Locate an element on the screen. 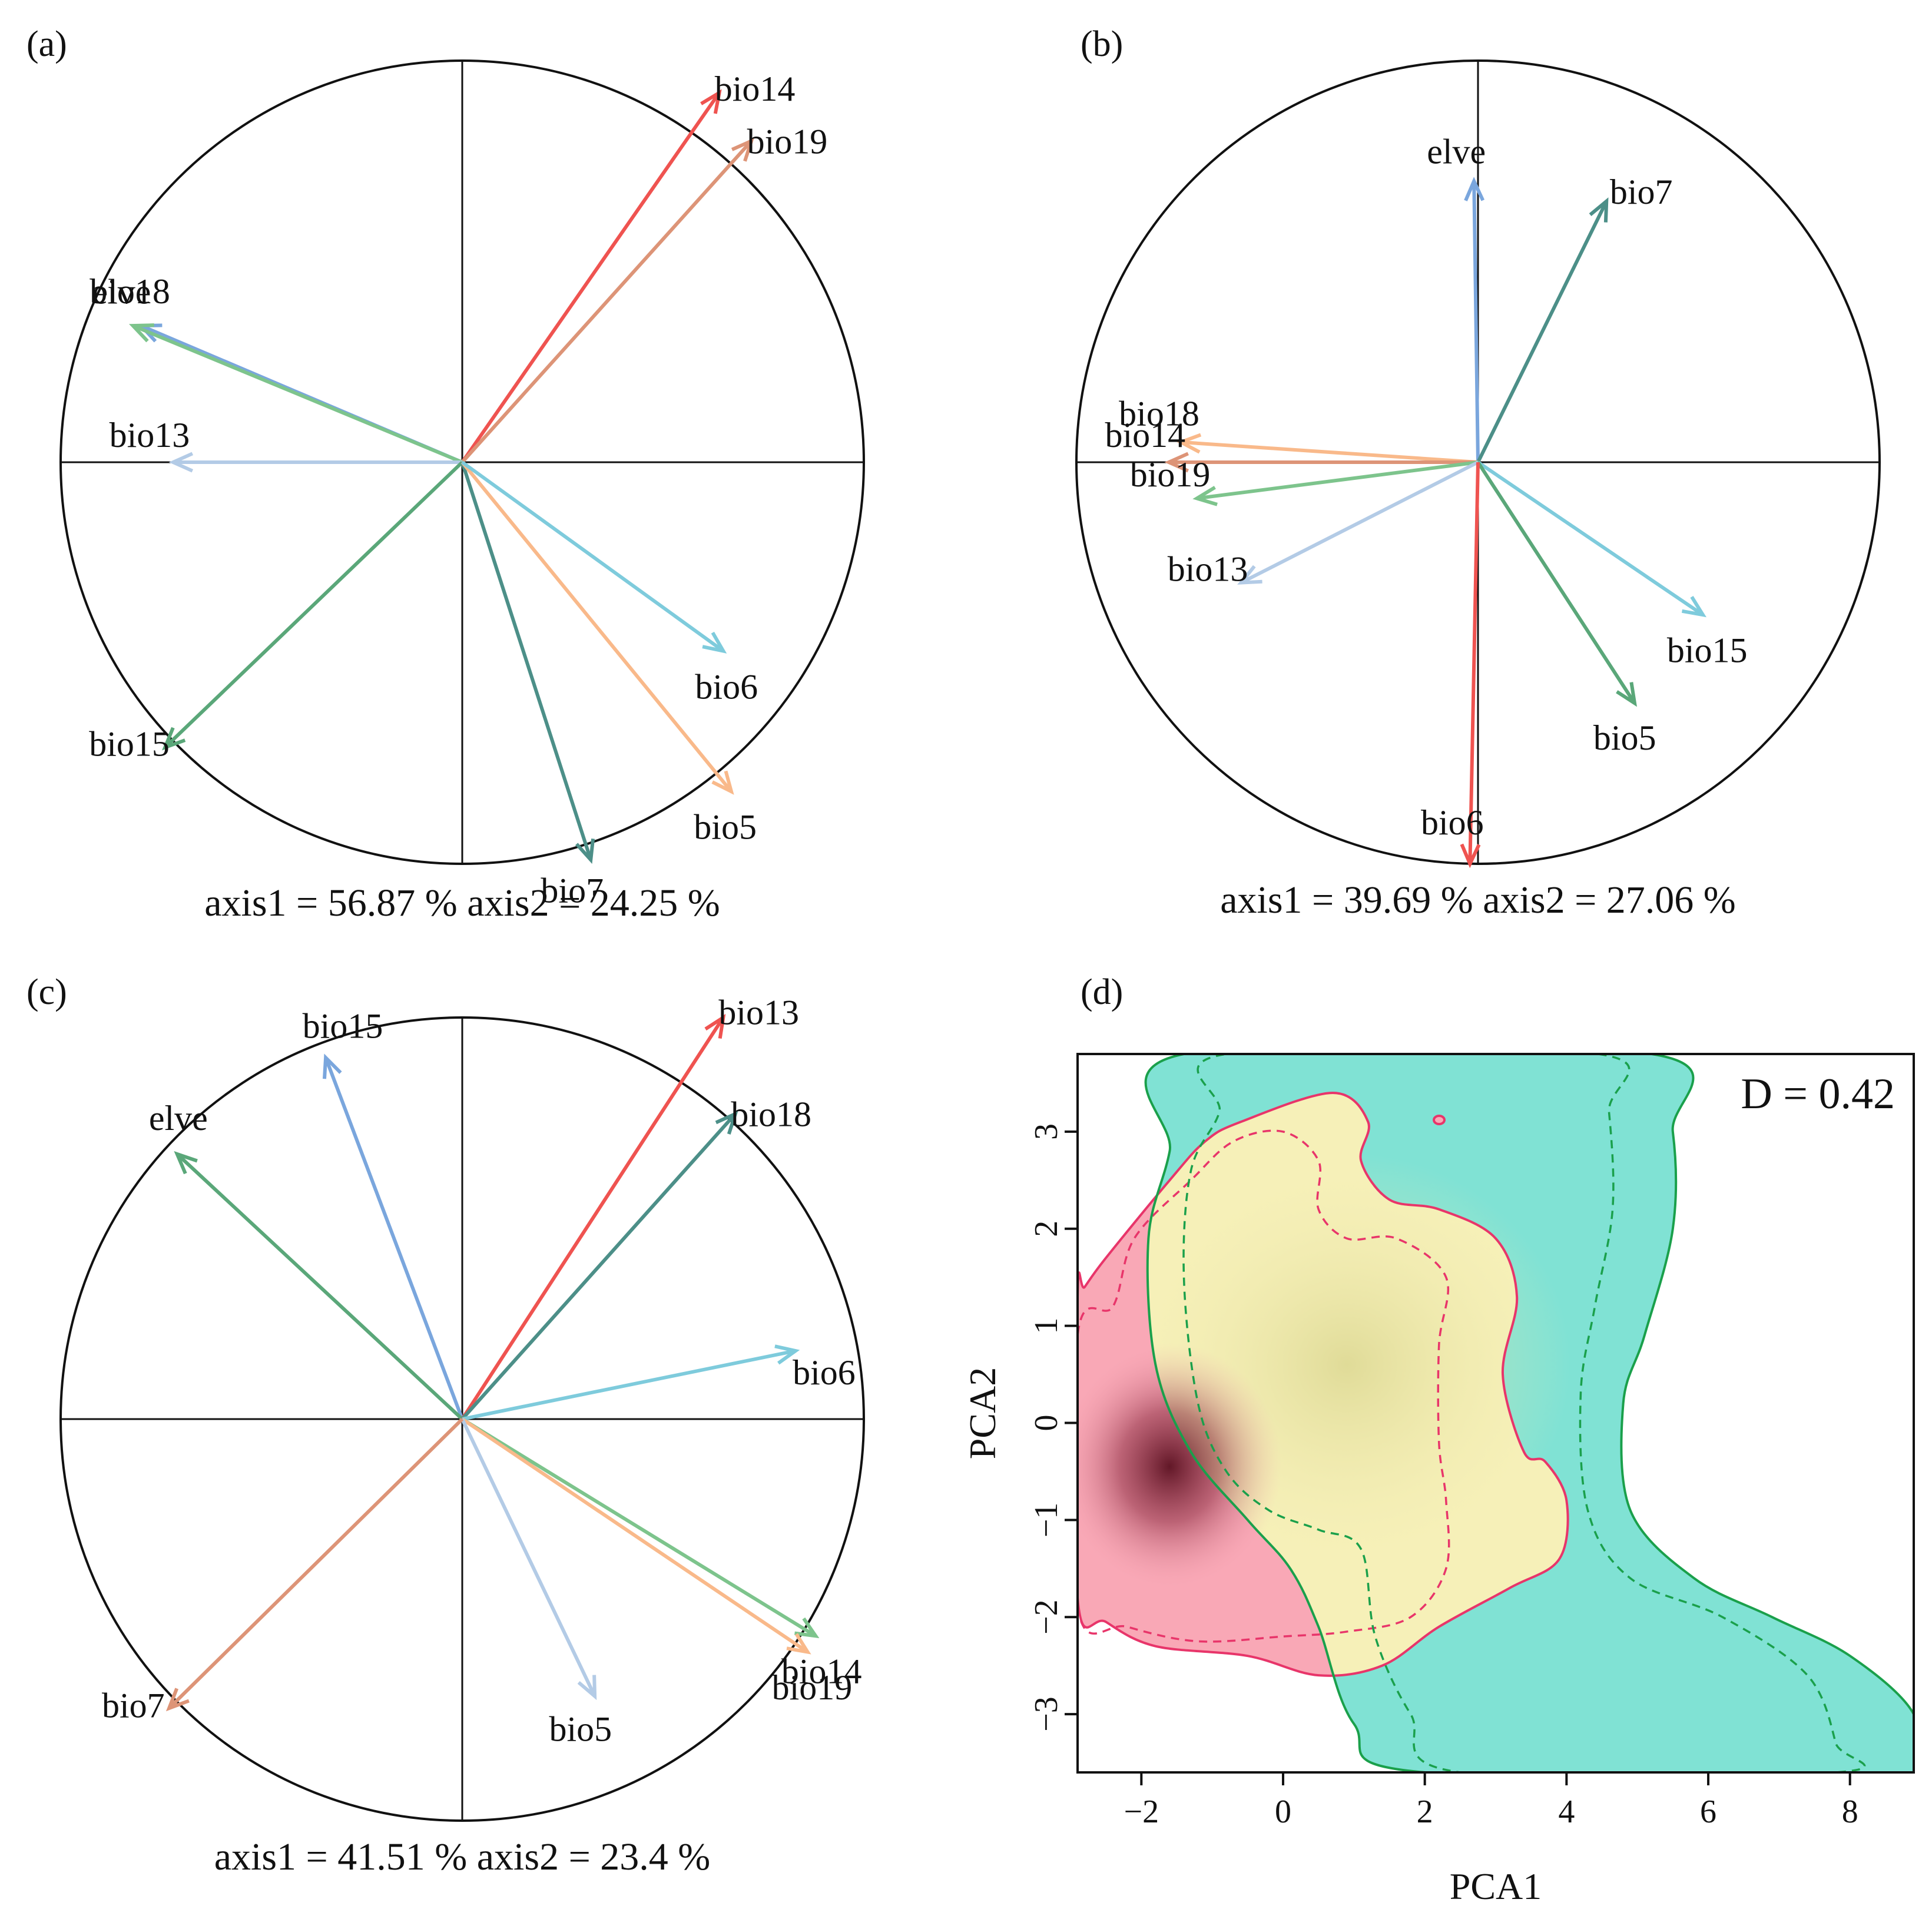 This screenshot has width=1932, height=1919. panel-b-arrow-elve is located at coordinates (1476, 322).